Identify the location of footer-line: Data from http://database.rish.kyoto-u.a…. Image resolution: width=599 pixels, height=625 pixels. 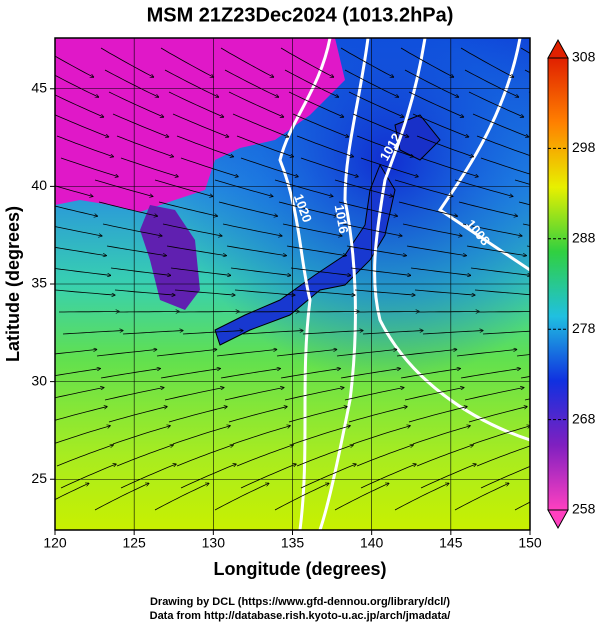
(300, 616).